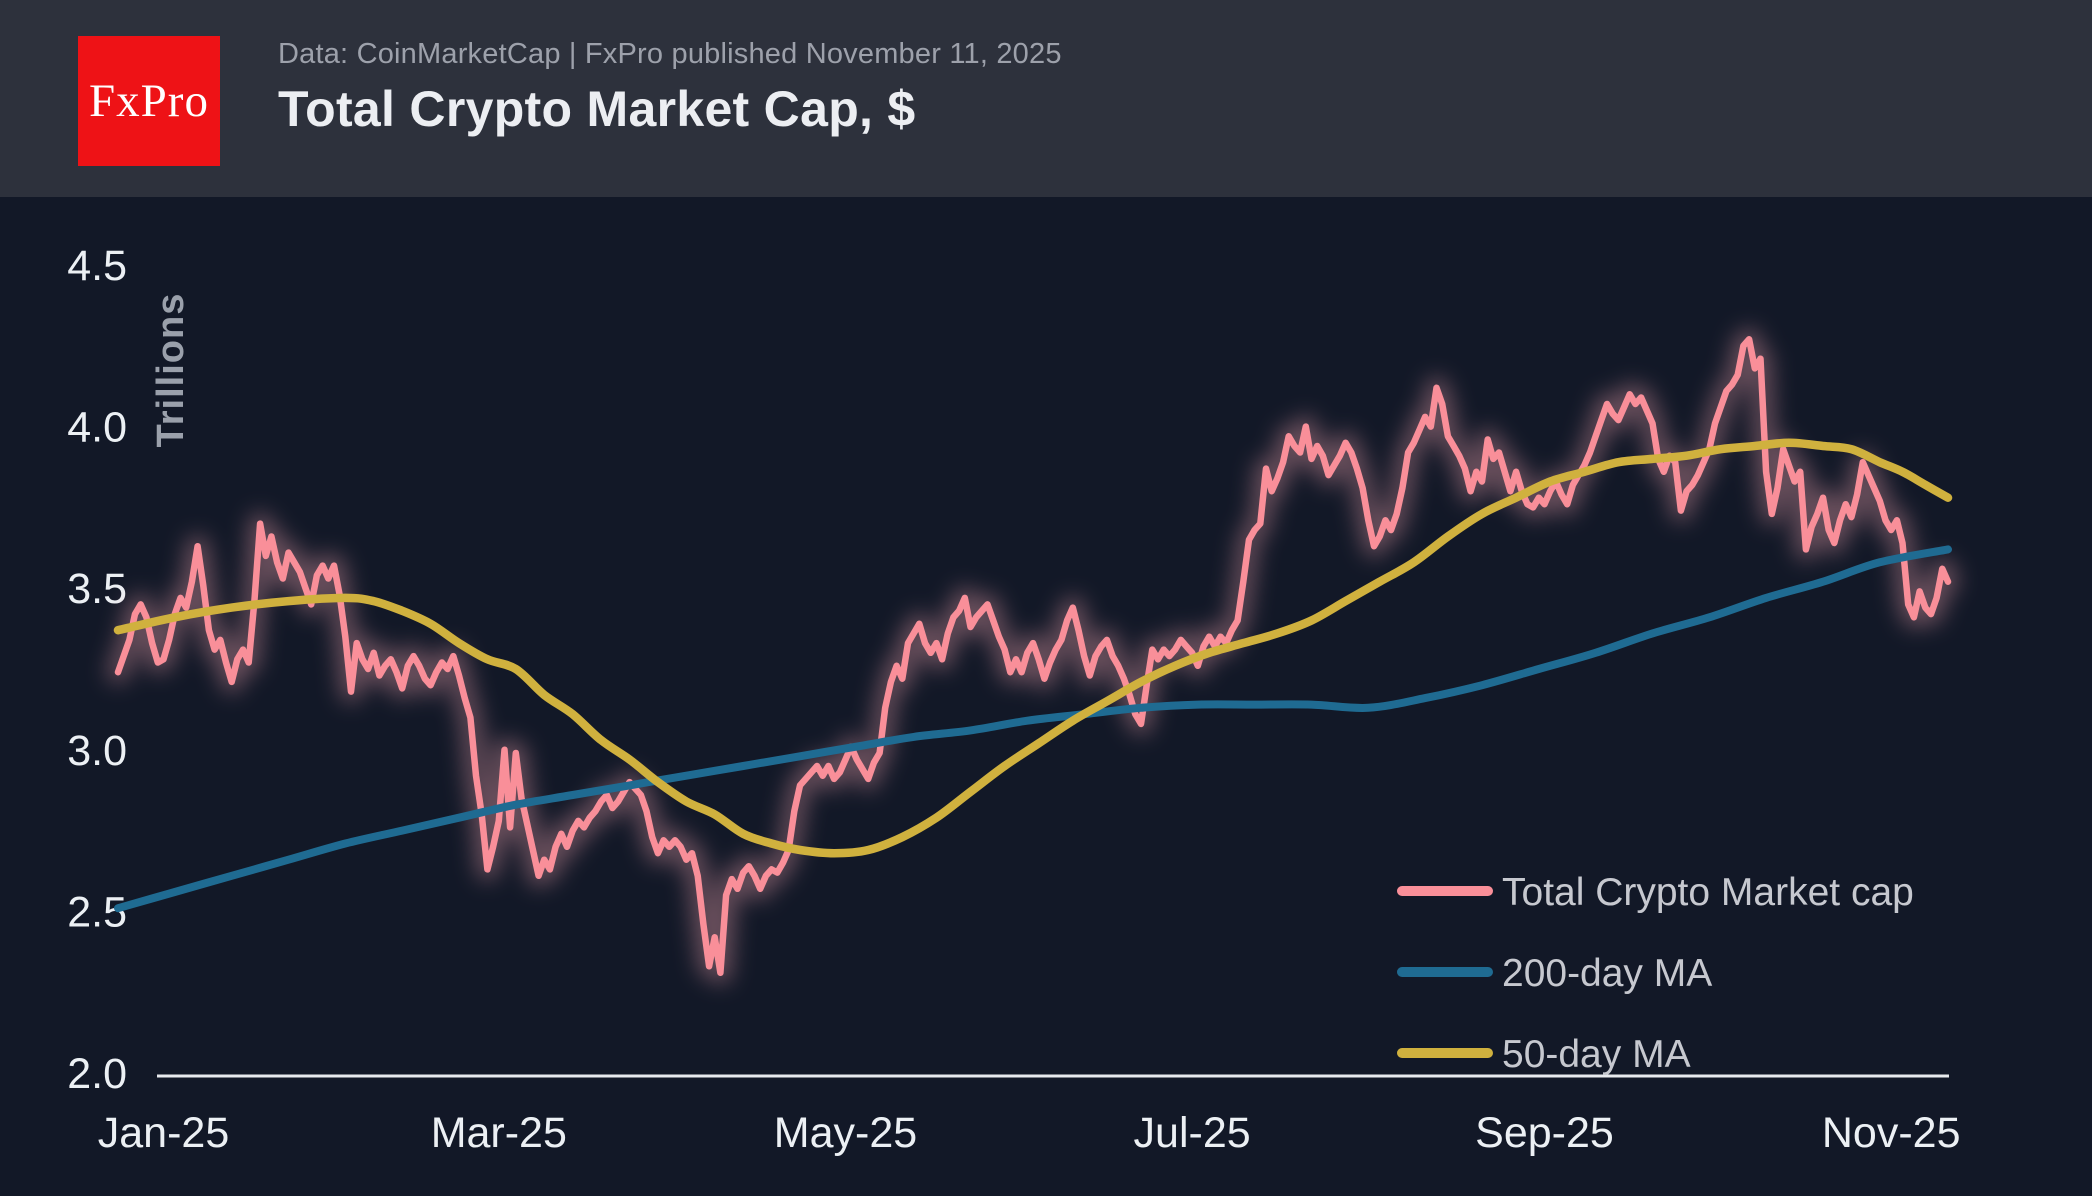  Describe the element at coordinates (597, 109) in the screenshot. I see `page-title: Total Crypto Market Cap, $` at that location.